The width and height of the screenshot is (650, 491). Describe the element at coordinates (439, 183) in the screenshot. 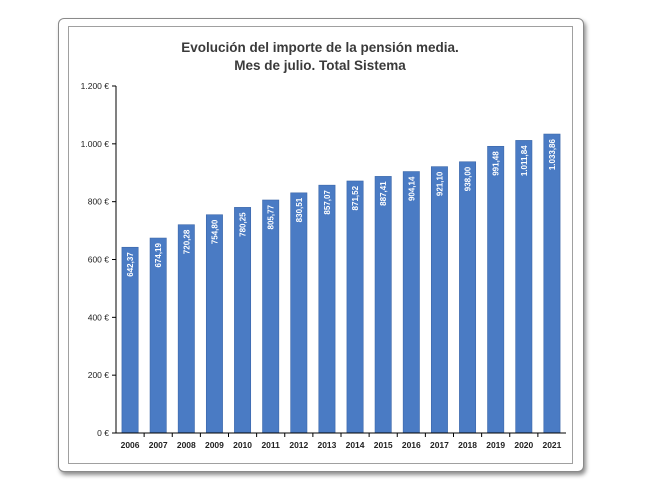

I see `bar-value-label: 921,10` at that location.